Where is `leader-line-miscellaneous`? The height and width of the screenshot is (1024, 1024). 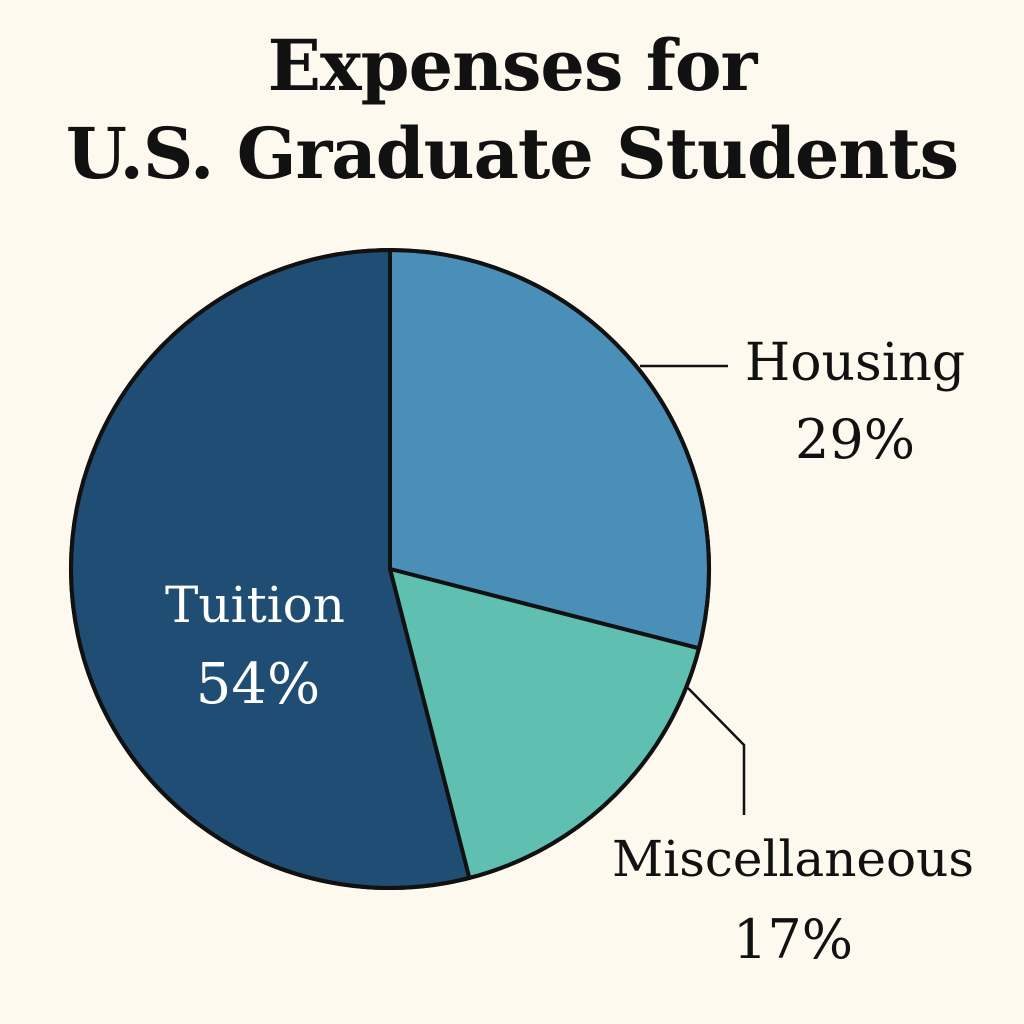
leader-line-miscellaneous is located at coordinates (716, 751).